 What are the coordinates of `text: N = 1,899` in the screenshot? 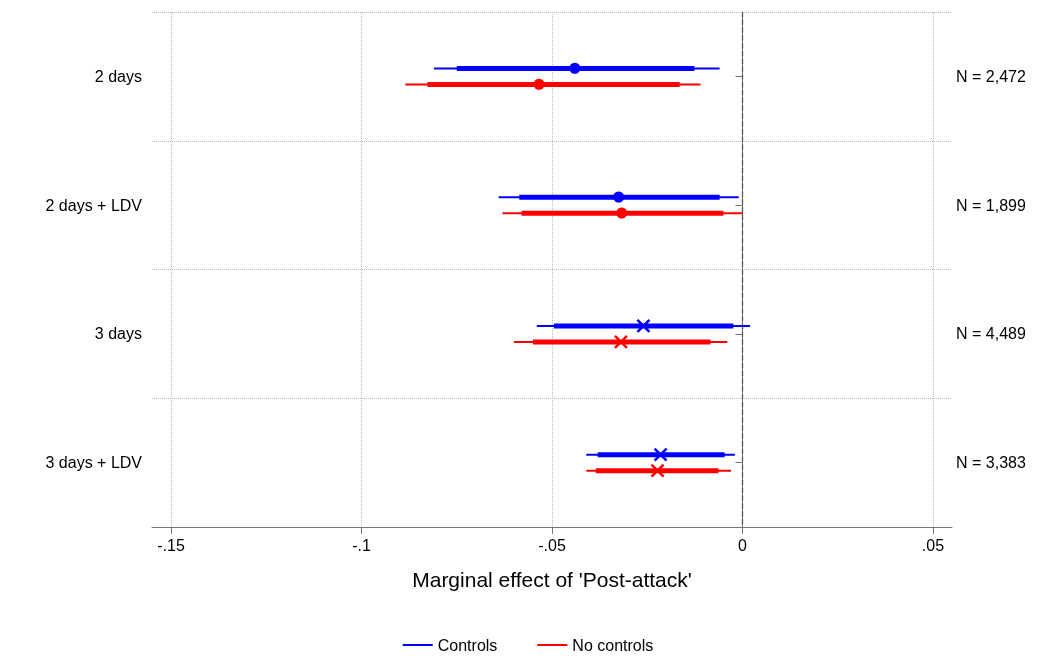 It's located at (991, 205).